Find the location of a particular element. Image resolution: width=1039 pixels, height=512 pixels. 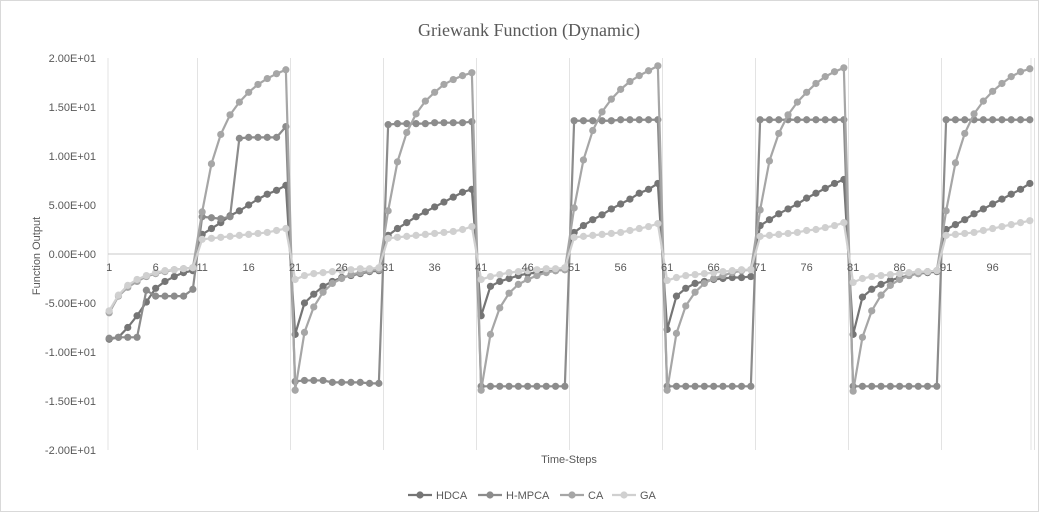

x-tick-label: 11 is located at coordinates (201, 268).